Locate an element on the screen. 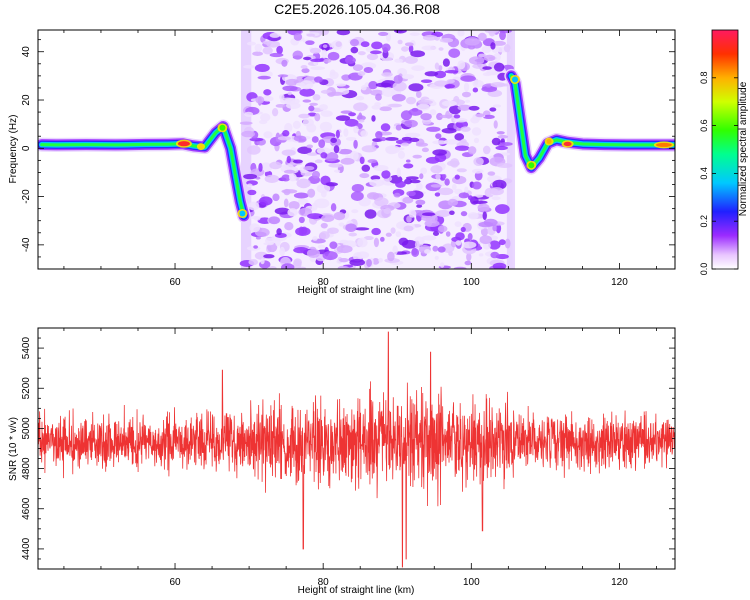 The width and height of the screenshot is (750, 600). colorbar-gradient is located at coordinates (725, 149).